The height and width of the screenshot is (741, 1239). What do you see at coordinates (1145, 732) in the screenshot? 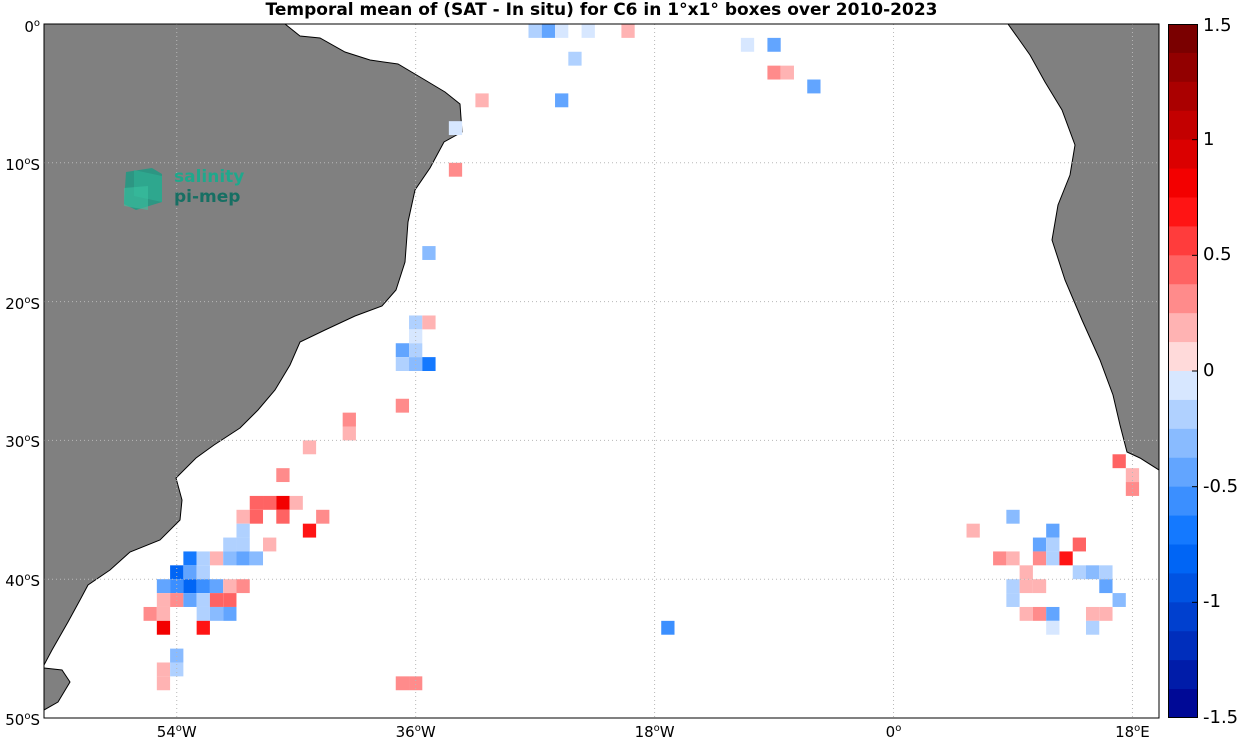
I see `longitude-label-hemisphere: E` at bounding box center [1145, 732].